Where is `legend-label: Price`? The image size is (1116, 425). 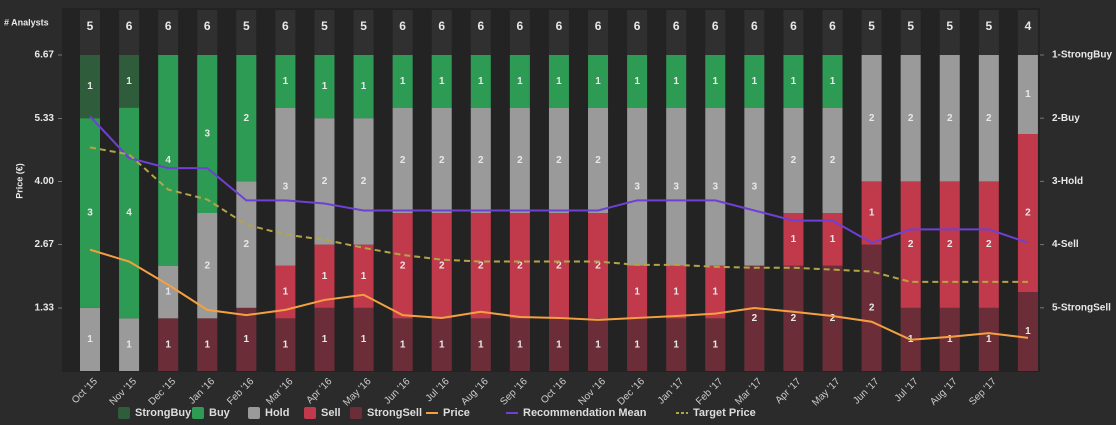 legend-label: Price is located at coordinates (456, 413).